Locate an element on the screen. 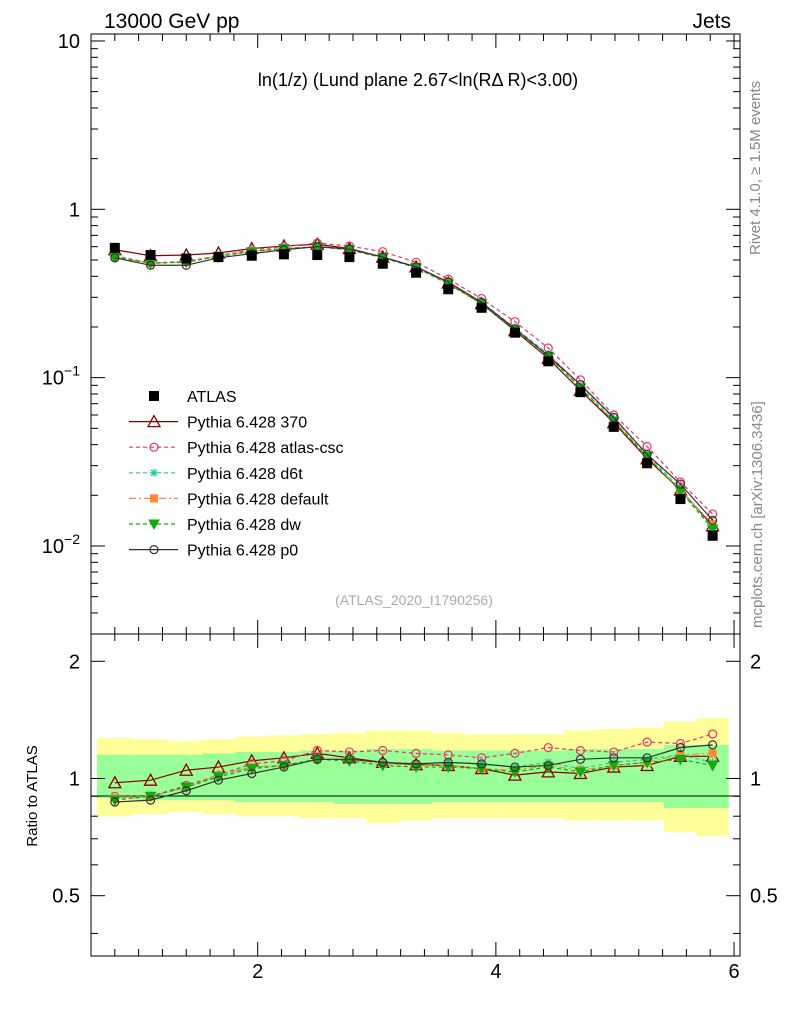 This screenshot has width=786, height=1024. ratio-ytick-label-right: 0.5 is located at coordinates (764, 897).